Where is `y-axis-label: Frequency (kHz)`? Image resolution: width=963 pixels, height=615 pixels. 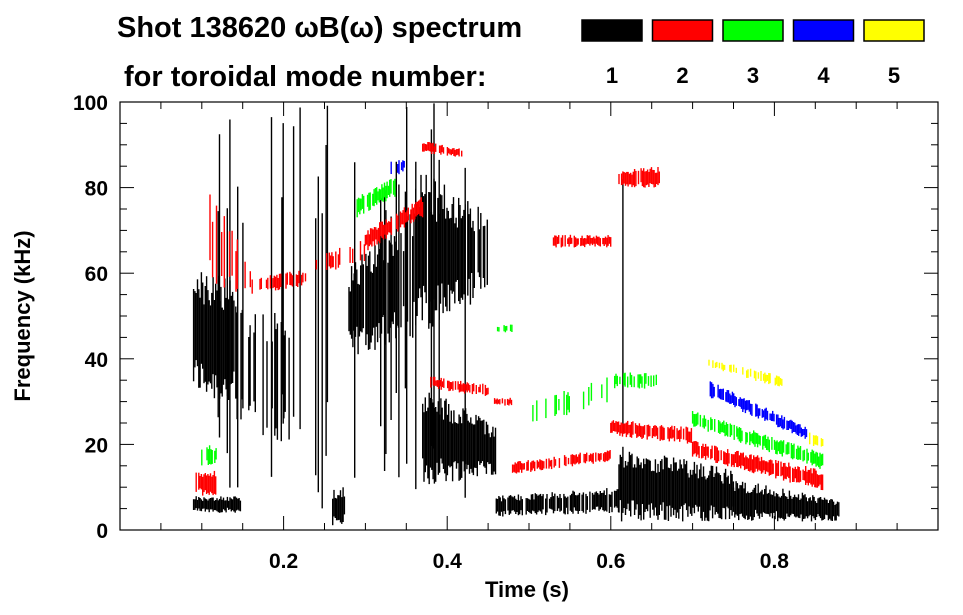
y-axis-label: Frequency (kHz) is located at coordinates (22, 315).